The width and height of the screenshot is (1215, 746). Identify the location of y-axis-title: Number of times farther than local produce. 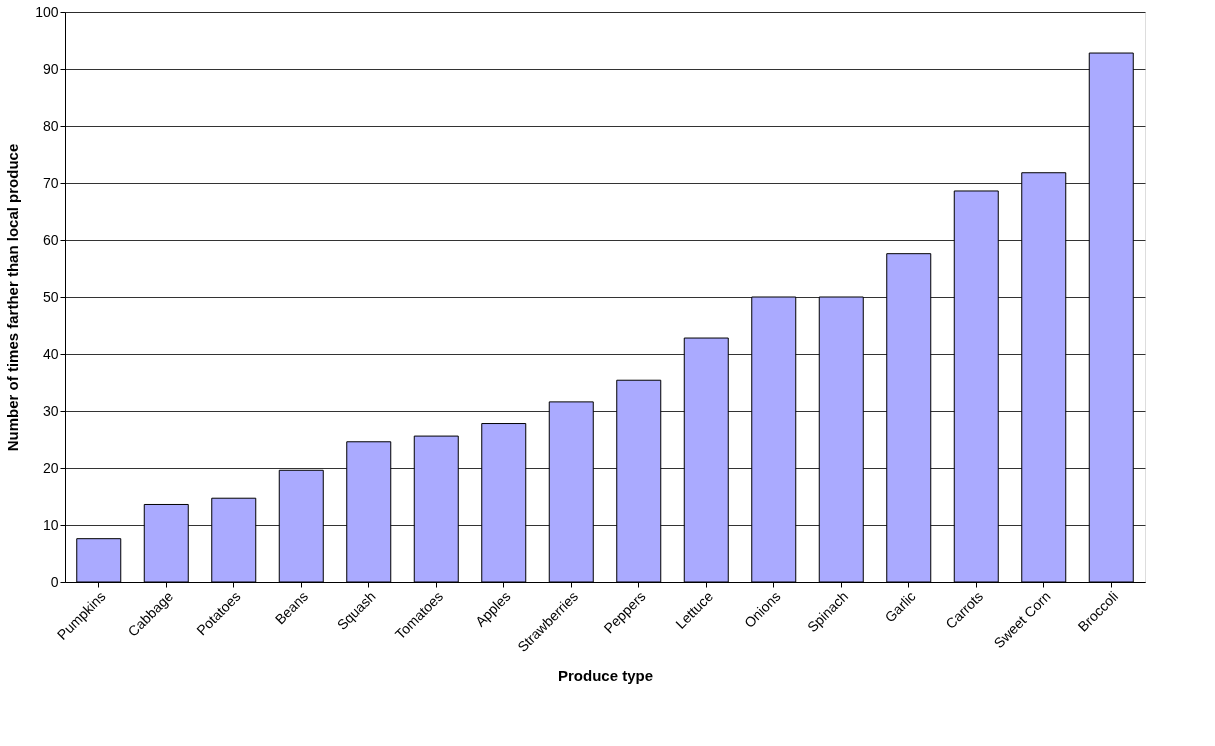
(13, 297).